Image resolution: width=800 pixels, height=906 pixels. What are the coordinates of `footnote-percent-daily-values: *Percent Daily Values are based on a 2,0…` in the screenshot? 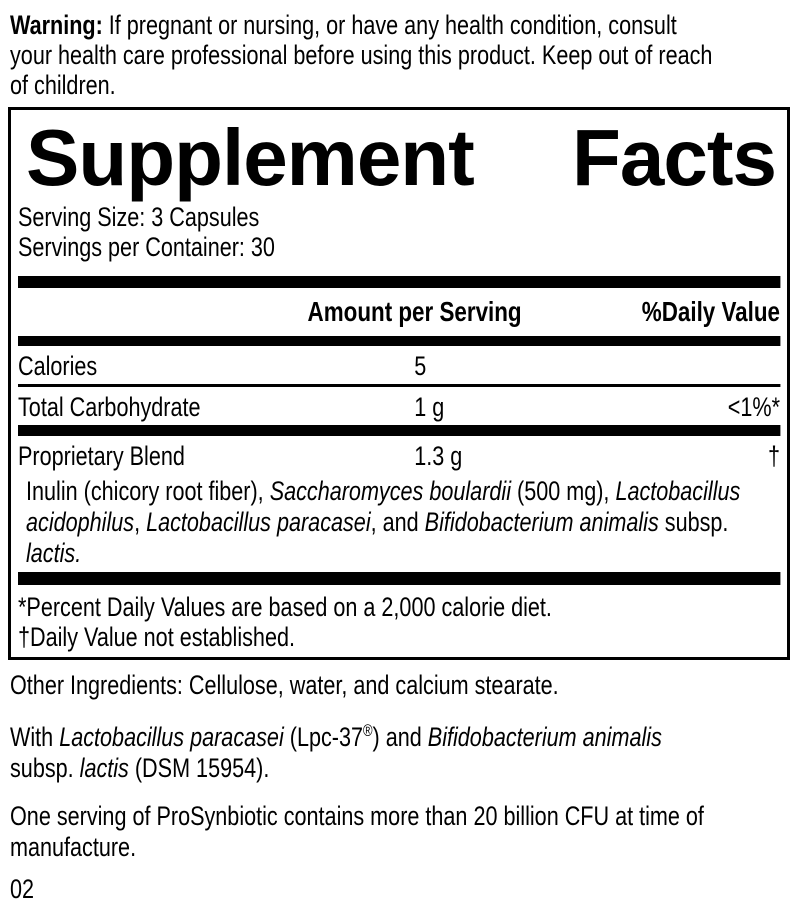 It's located at (285, 607).